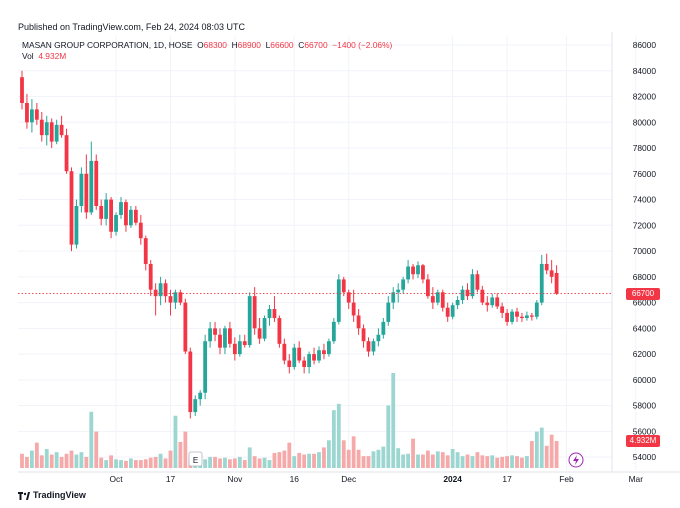  I want to click on time-tick-label: 2024, so click(452, 479).